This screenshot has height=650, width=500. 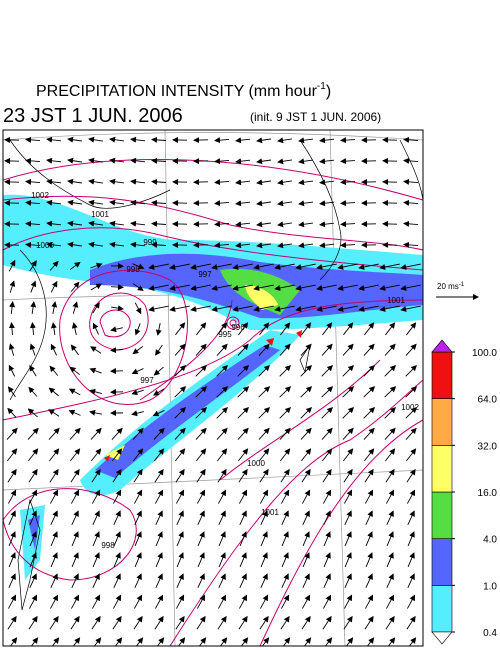 What do you see at coordinates (488, 493) in the screenshot?
I see `colorbar-tick-label: 16.0` at bounding box center [488, 493].